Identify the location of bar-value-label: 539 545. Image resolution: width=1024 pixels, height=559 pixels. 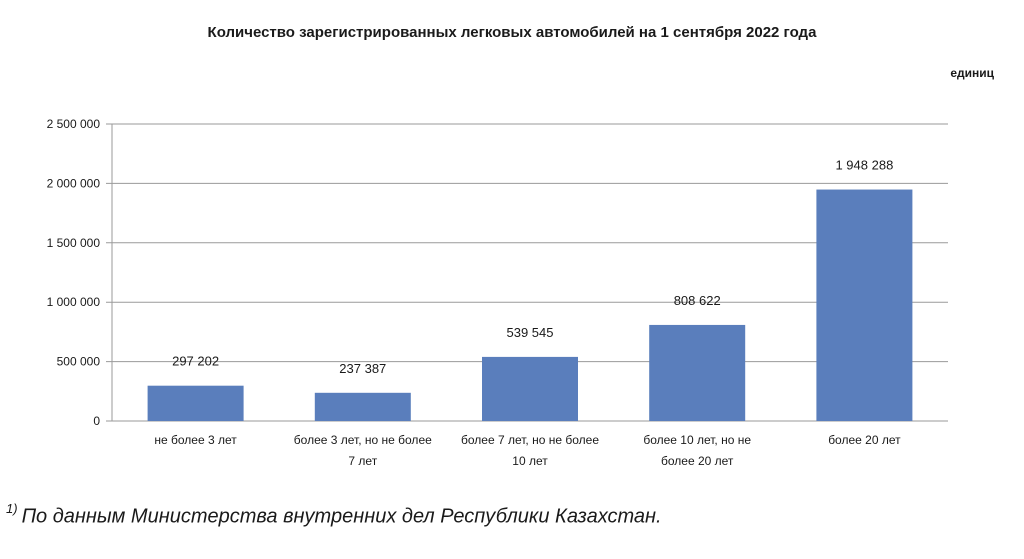
(530, 332).